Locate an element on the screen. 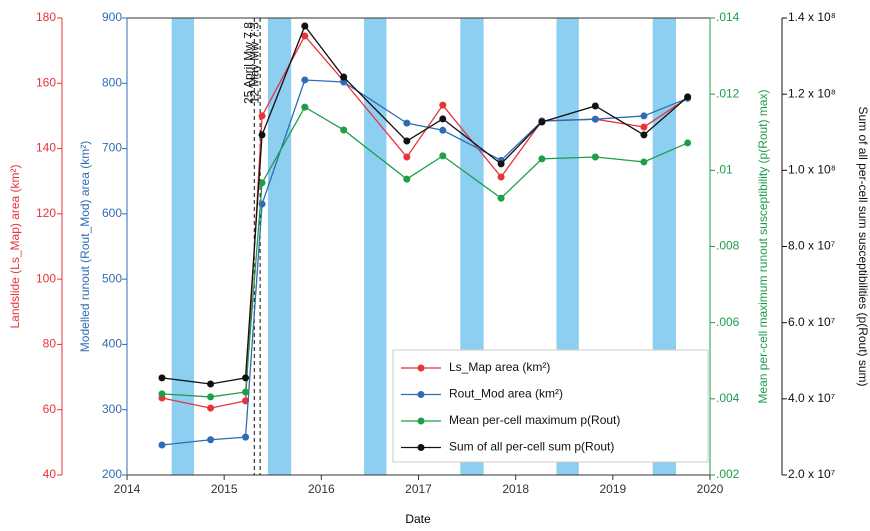 The height and width of the screenshot is (531, 870). y-tick-label: 700 is located at coordinates (112, 148).